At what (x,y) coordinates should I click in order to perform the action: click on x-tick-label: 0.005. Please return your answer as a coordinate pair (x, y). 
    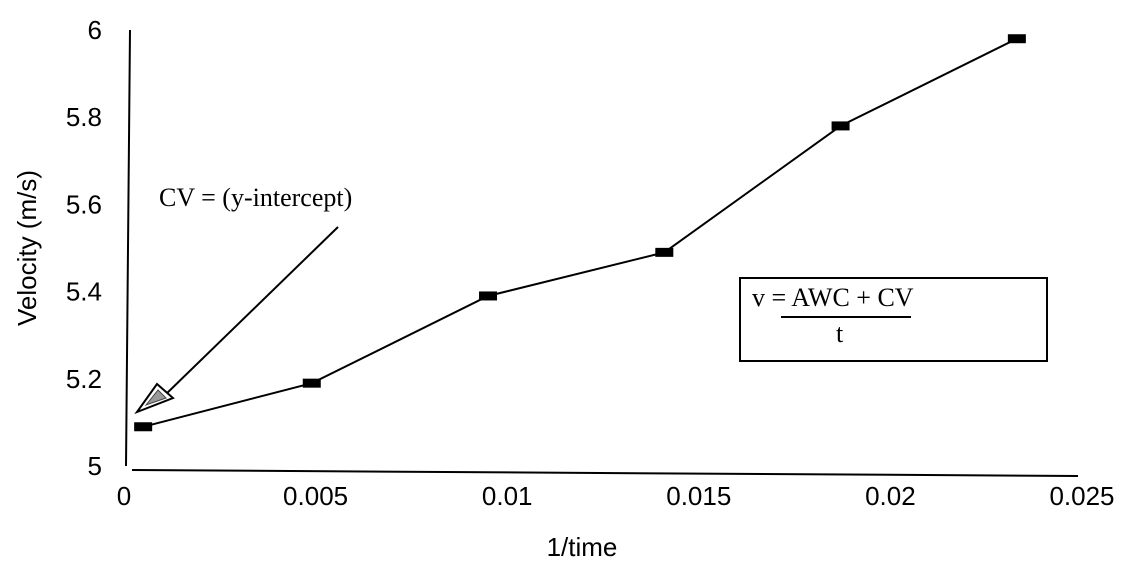
    Looking at the image, I should click on (315, 496).